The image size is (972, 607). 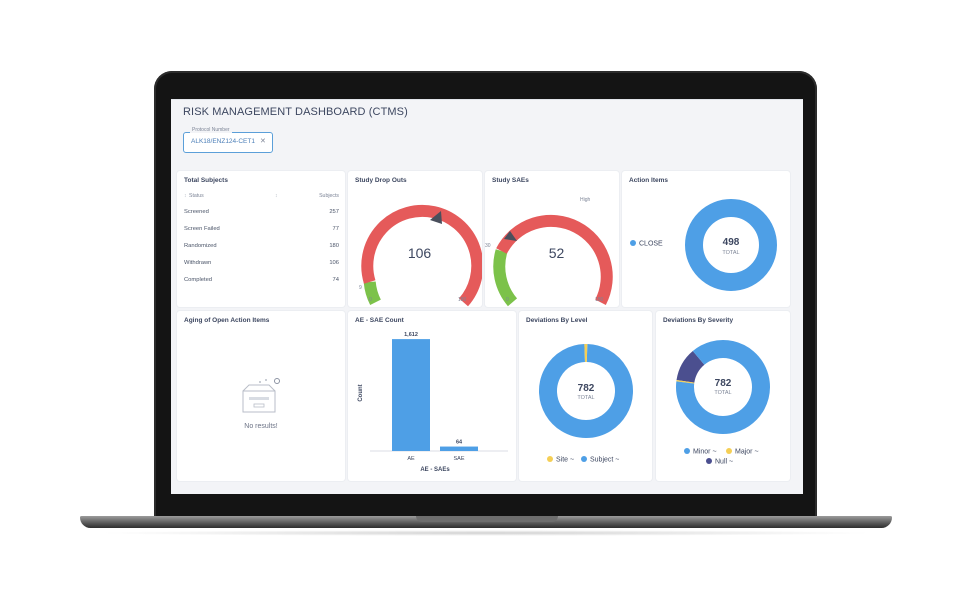 I want to click on legend-item-minor: Minor ~, so click(x=700, y=452).